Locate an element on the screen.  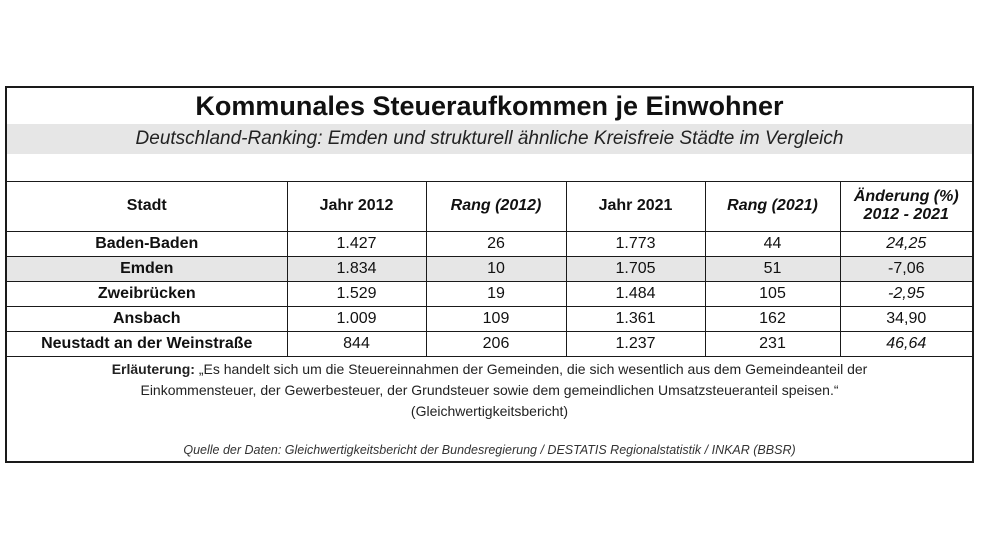
table-row: Emden 1.834 10 1.705 51 -7,06 is located at coordinates (489, 269).